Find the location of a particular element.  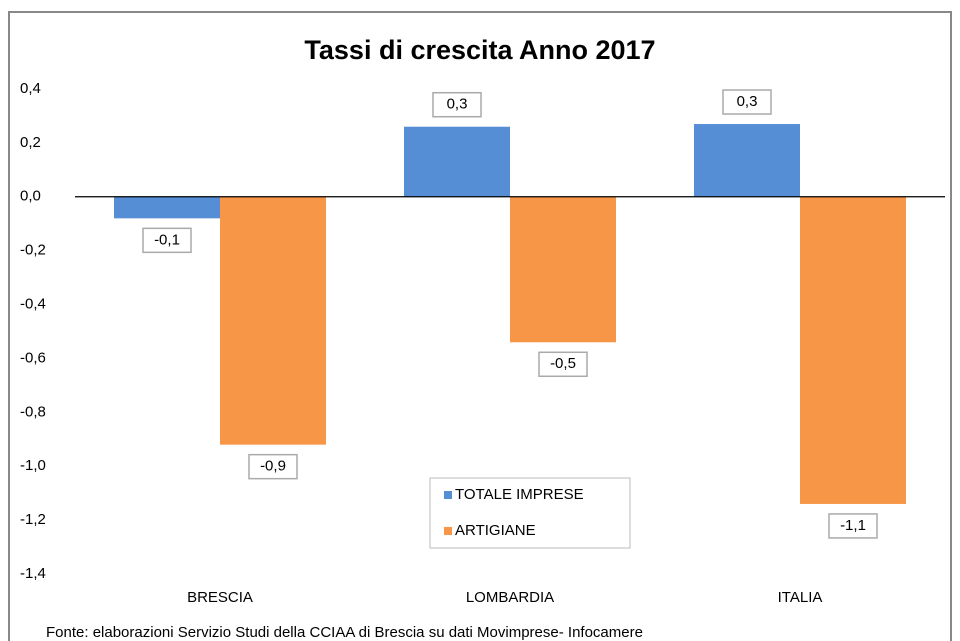

data-label: -0,1 is located at coordinates (167, 239).